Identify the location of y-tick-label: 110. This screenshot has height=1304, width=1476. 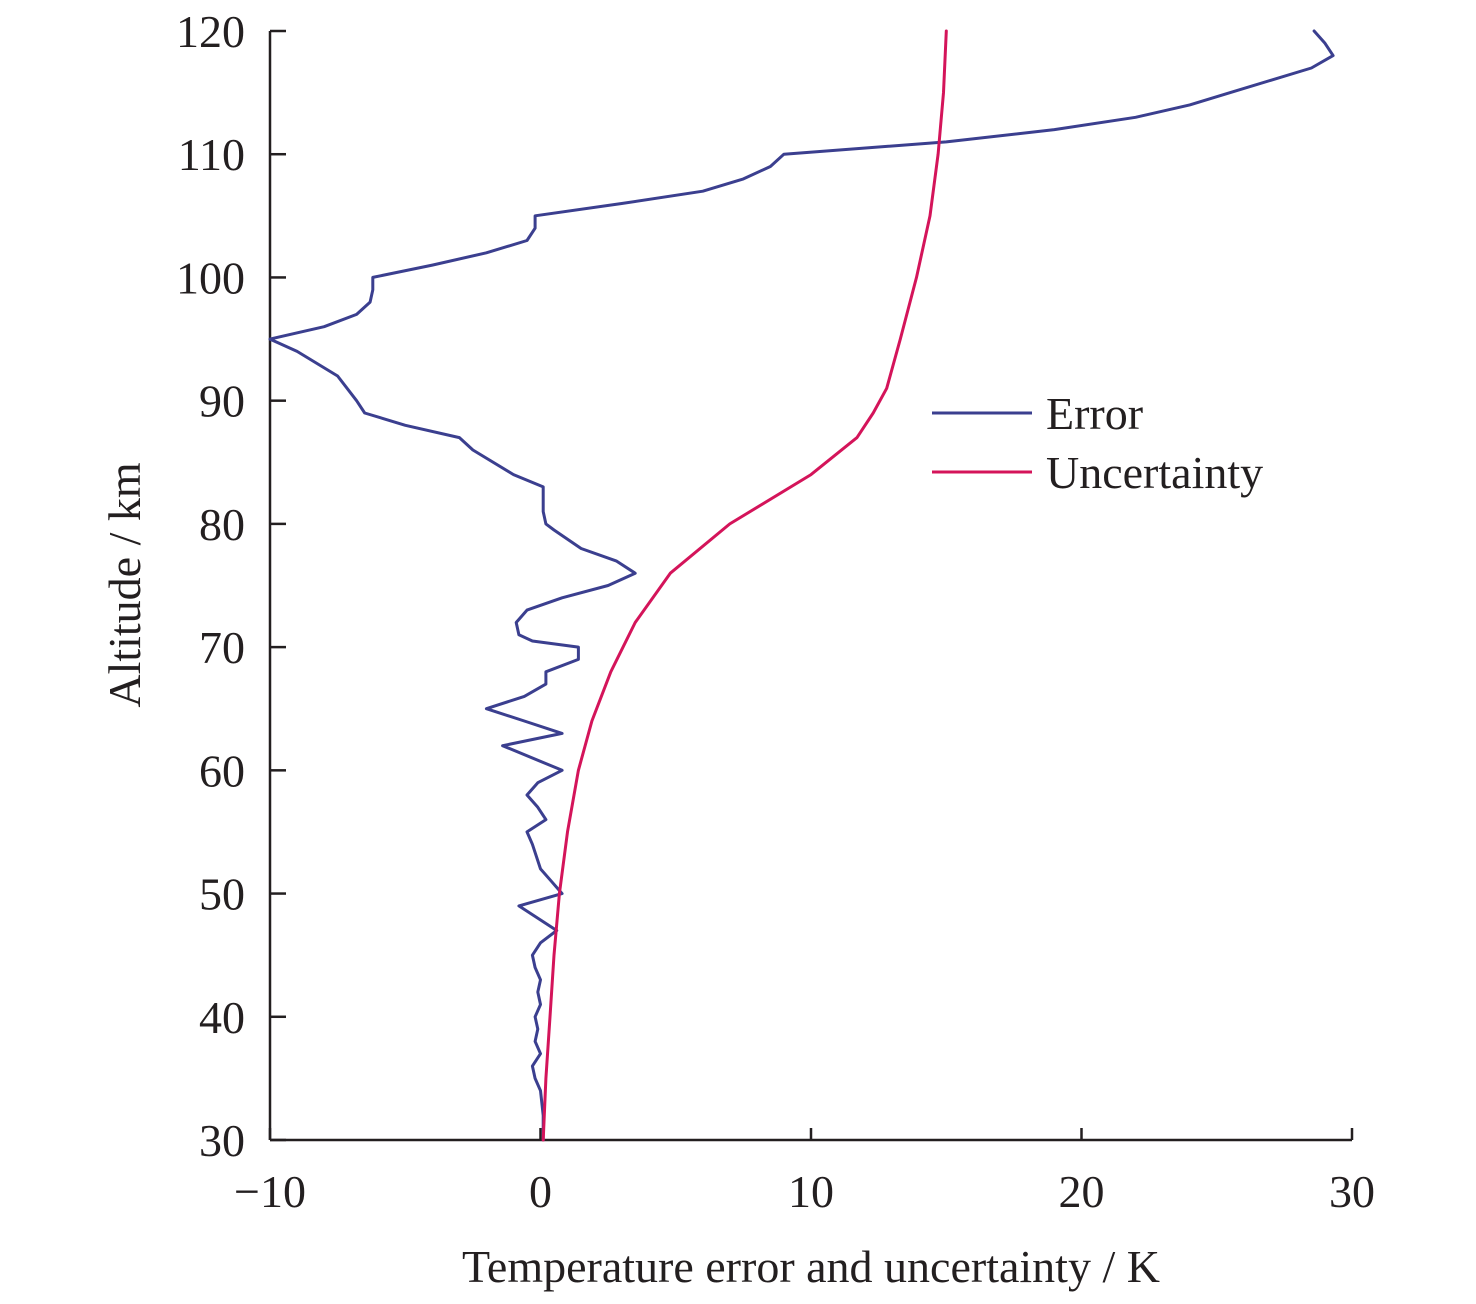
(211, 154).